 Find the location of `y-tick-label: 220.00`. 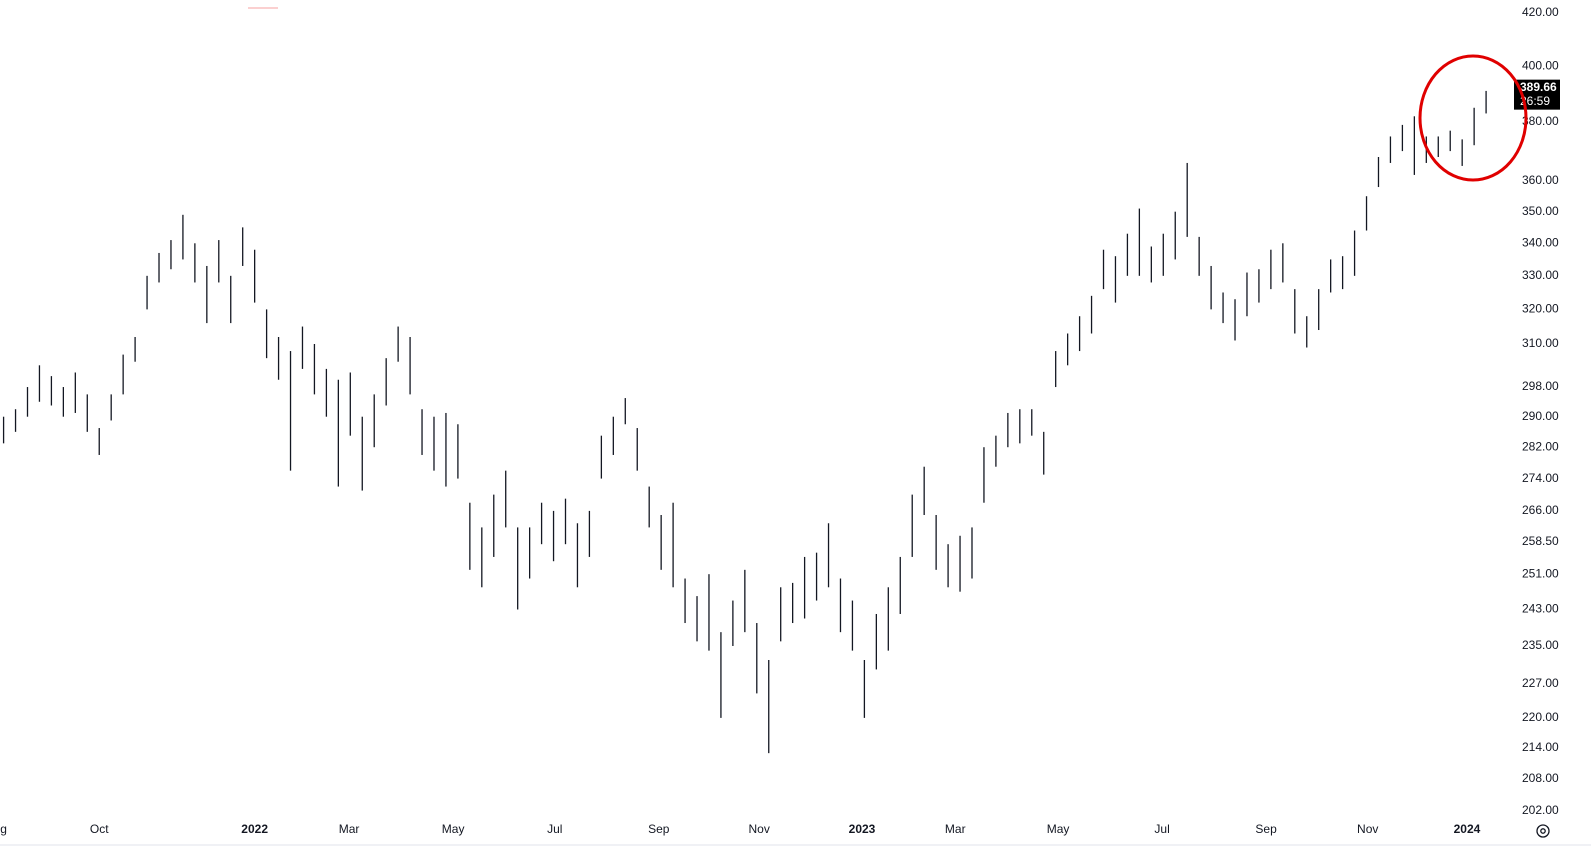

y-tick-label: 220.00 is located at coordinates (1540, 717).